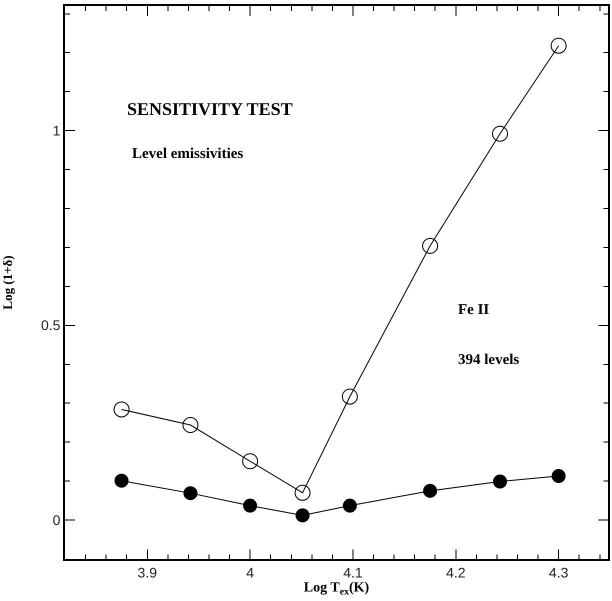 The width and height of the screenshot is (612, 601). What do you see at coordinates (188, 154) in the screenshot?
I see `annotation: Level emissivities` at bounding box center [188, 154].